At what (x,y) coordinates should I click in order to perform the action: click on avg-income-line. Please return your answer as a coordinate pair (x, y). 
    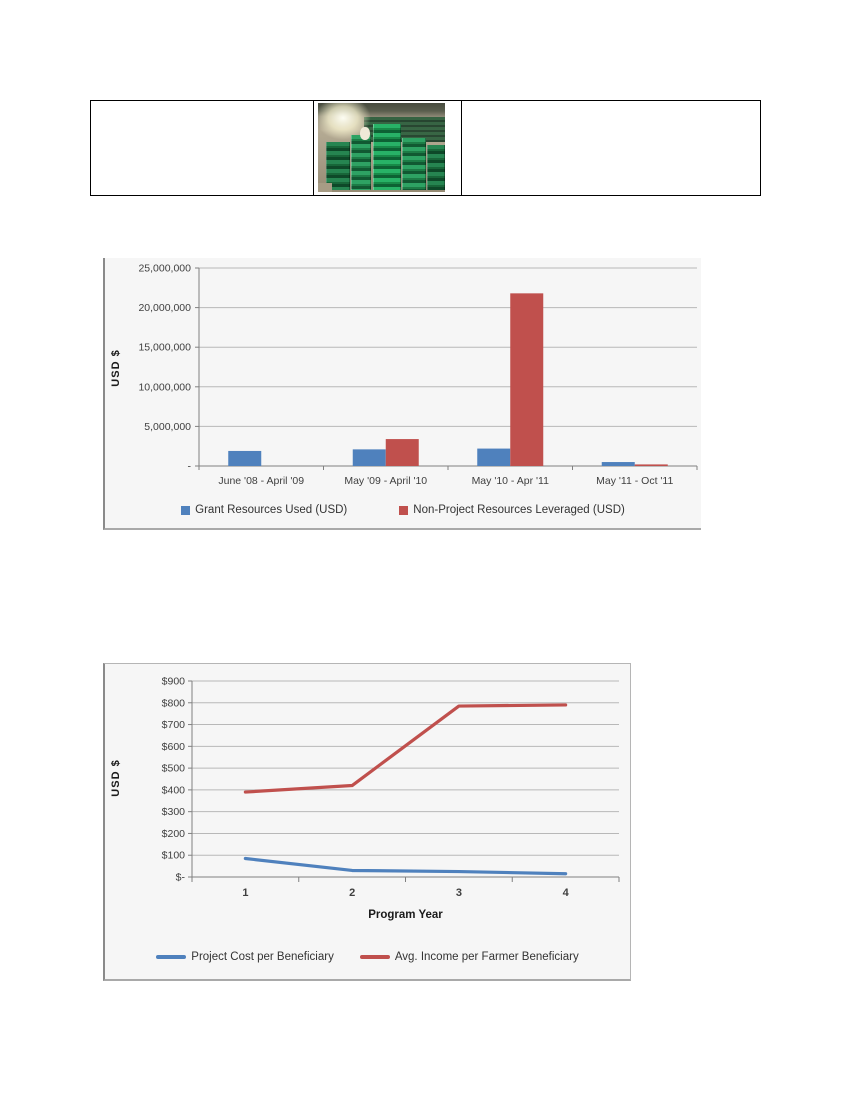
    Looking at the image, I should click on (405, 748).